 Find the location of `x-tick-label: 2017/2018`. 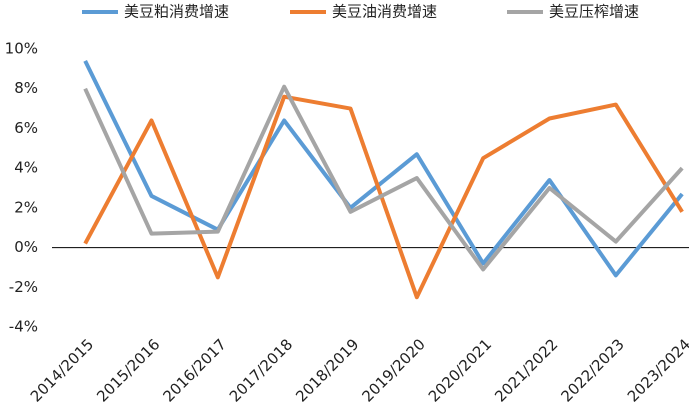

x-tick-label: 2017/2018 is located at coordinates (261, 370).